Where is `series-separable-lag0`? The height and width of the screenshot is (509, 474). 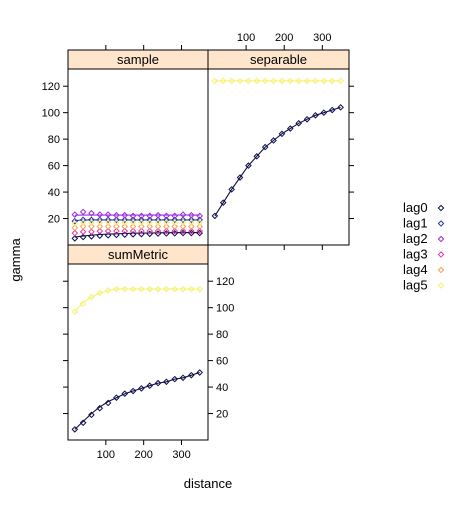
series-separable-lag0 is located at coordinates (277, 162).